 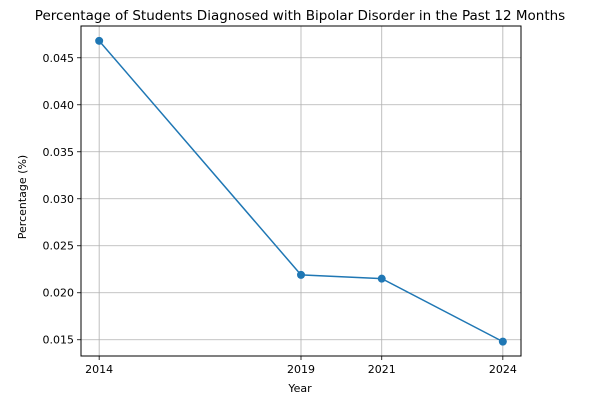 I want to click on y-tick-label: 0.040, so click(x=59, y=105).